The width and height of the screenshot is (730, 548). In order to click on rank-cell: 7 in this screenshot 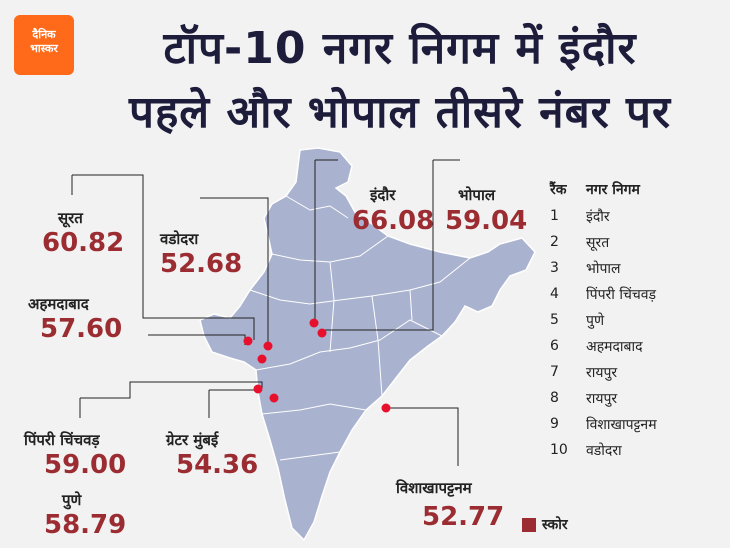, I will do `click(554, 372)`.